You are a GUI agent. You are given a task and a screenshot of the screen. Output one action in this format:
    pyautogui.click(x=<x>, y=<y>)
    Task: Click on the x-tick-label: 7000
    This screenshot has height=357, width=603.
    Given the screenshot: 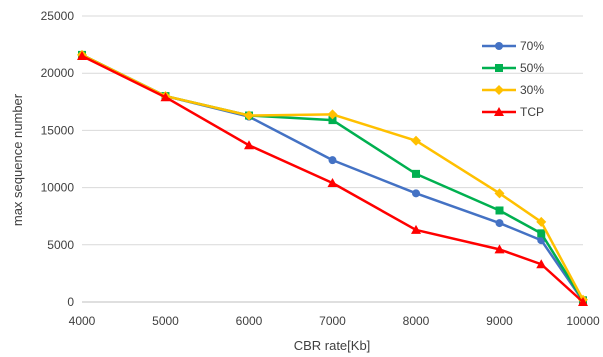 What is the action you would take?
    pyautogui.click(x=332, y=321)
    